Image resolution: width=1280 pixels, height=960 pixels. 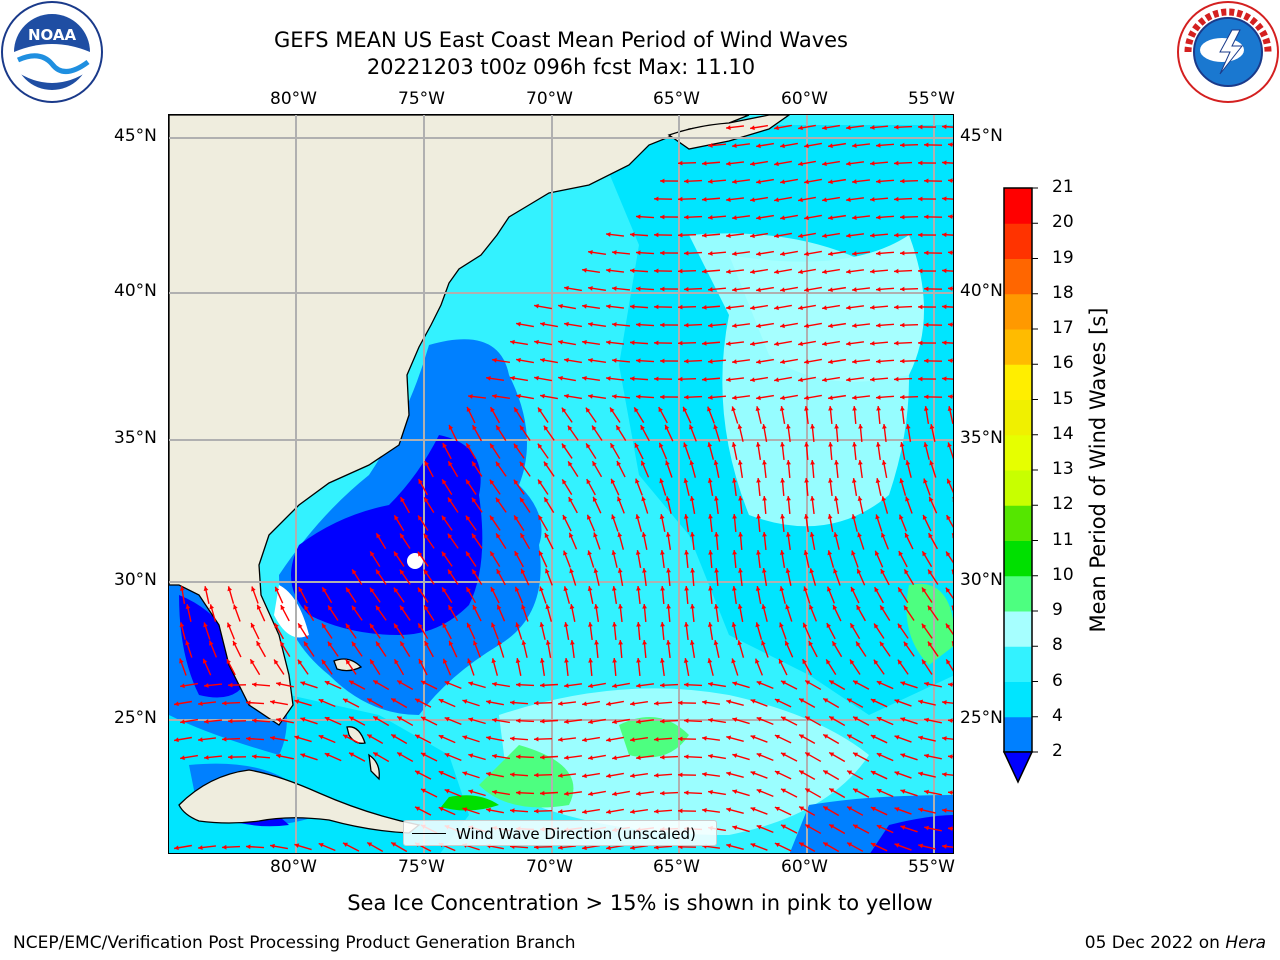 What do you see at coordinates (135, 718) in the screenshot?
I see `lat-label-left-25n: 25°N` at bounding box center [135, 718].